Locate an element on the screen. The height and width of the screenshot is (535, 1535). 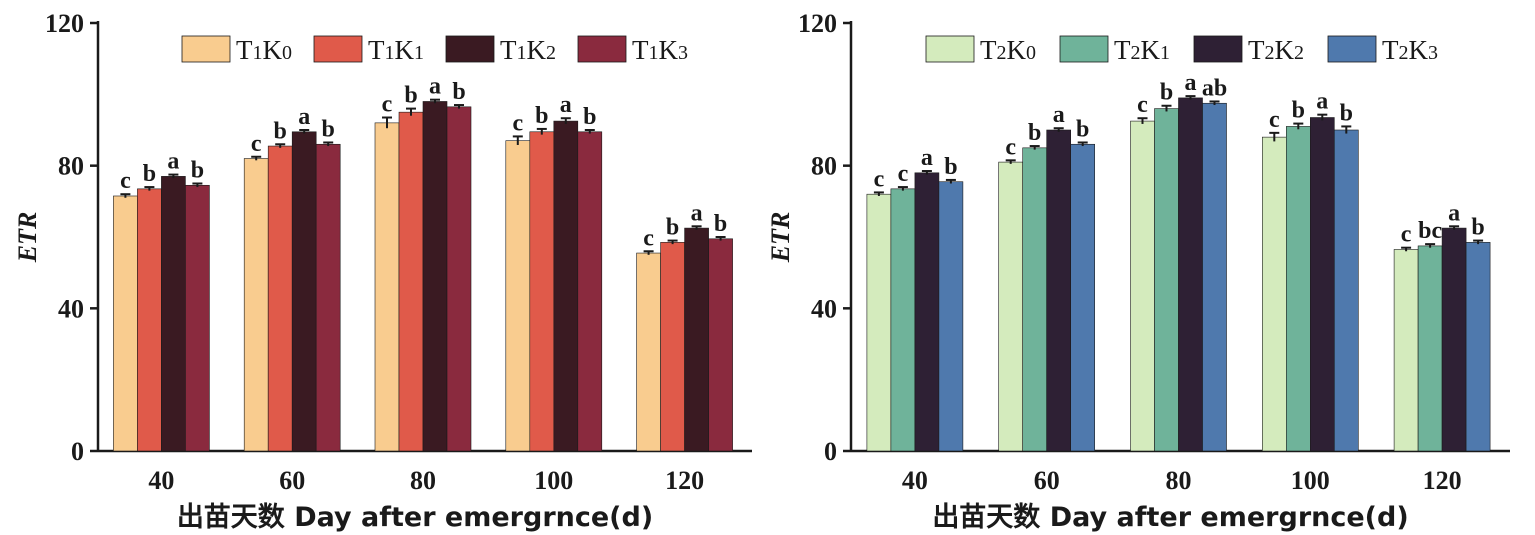
legend-label: T2K3 is located at coordinates (1410, 50).